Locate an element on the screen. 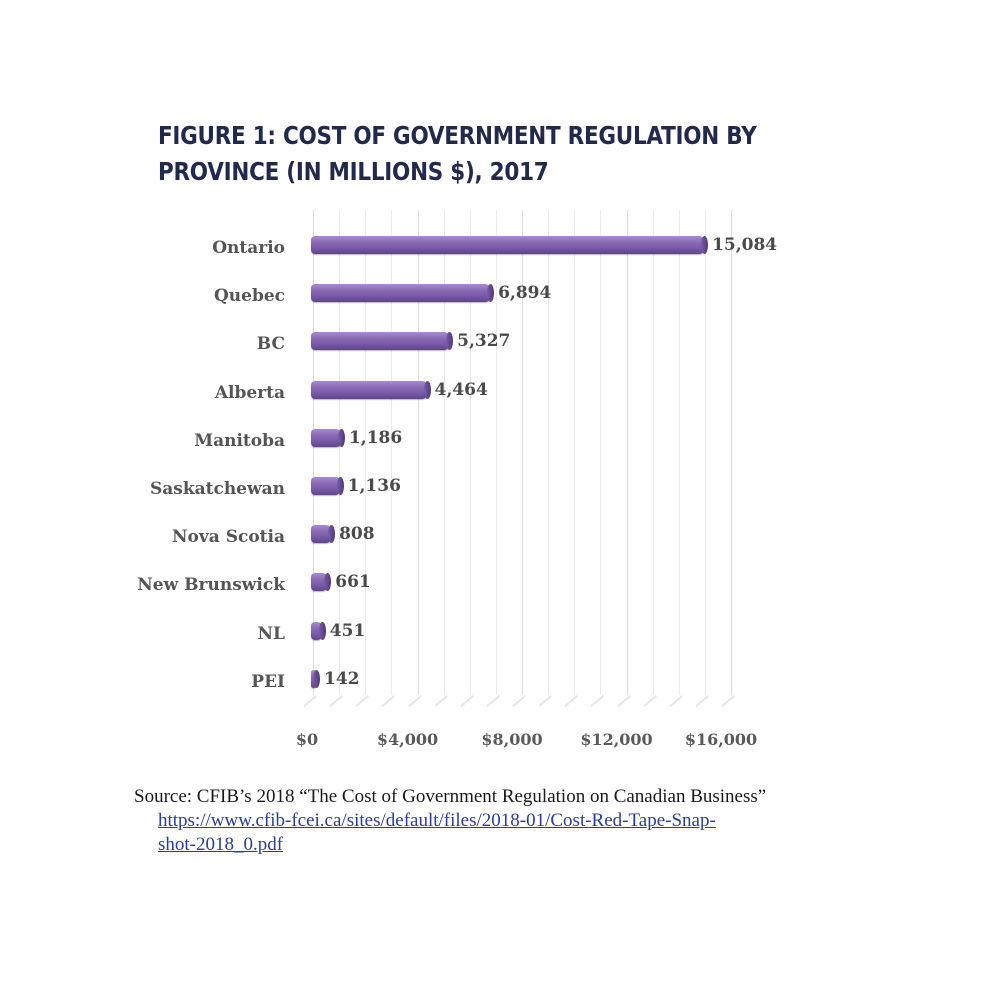  category-label: Saskatchewan is located at coordinates (217, 489).